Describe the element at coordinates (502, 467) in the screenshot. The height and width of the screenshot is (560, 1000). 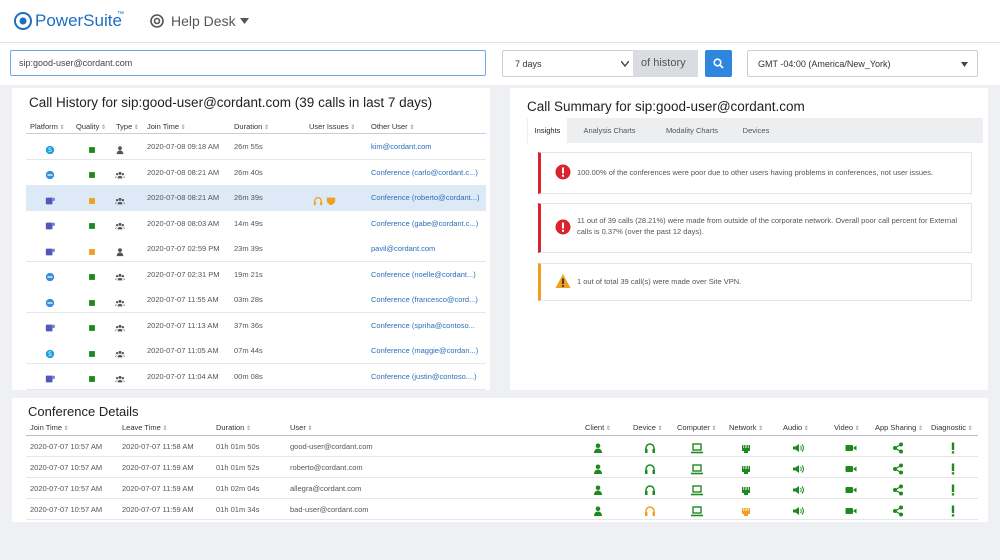
I see `conference-row` at that location.